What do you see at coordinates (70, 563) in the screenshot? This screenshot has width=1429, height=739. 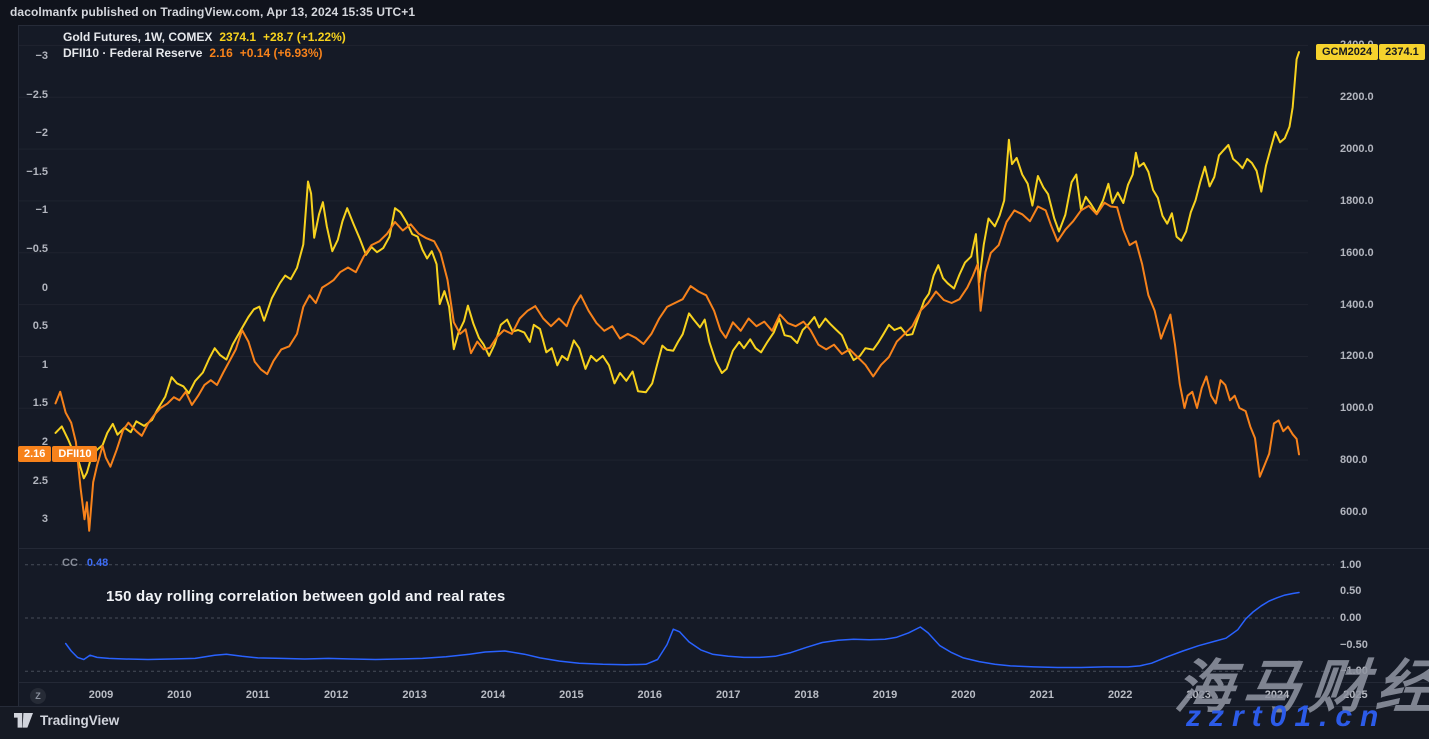 I see `cc-indicator-name: CC` at bounding box center [70, 563].